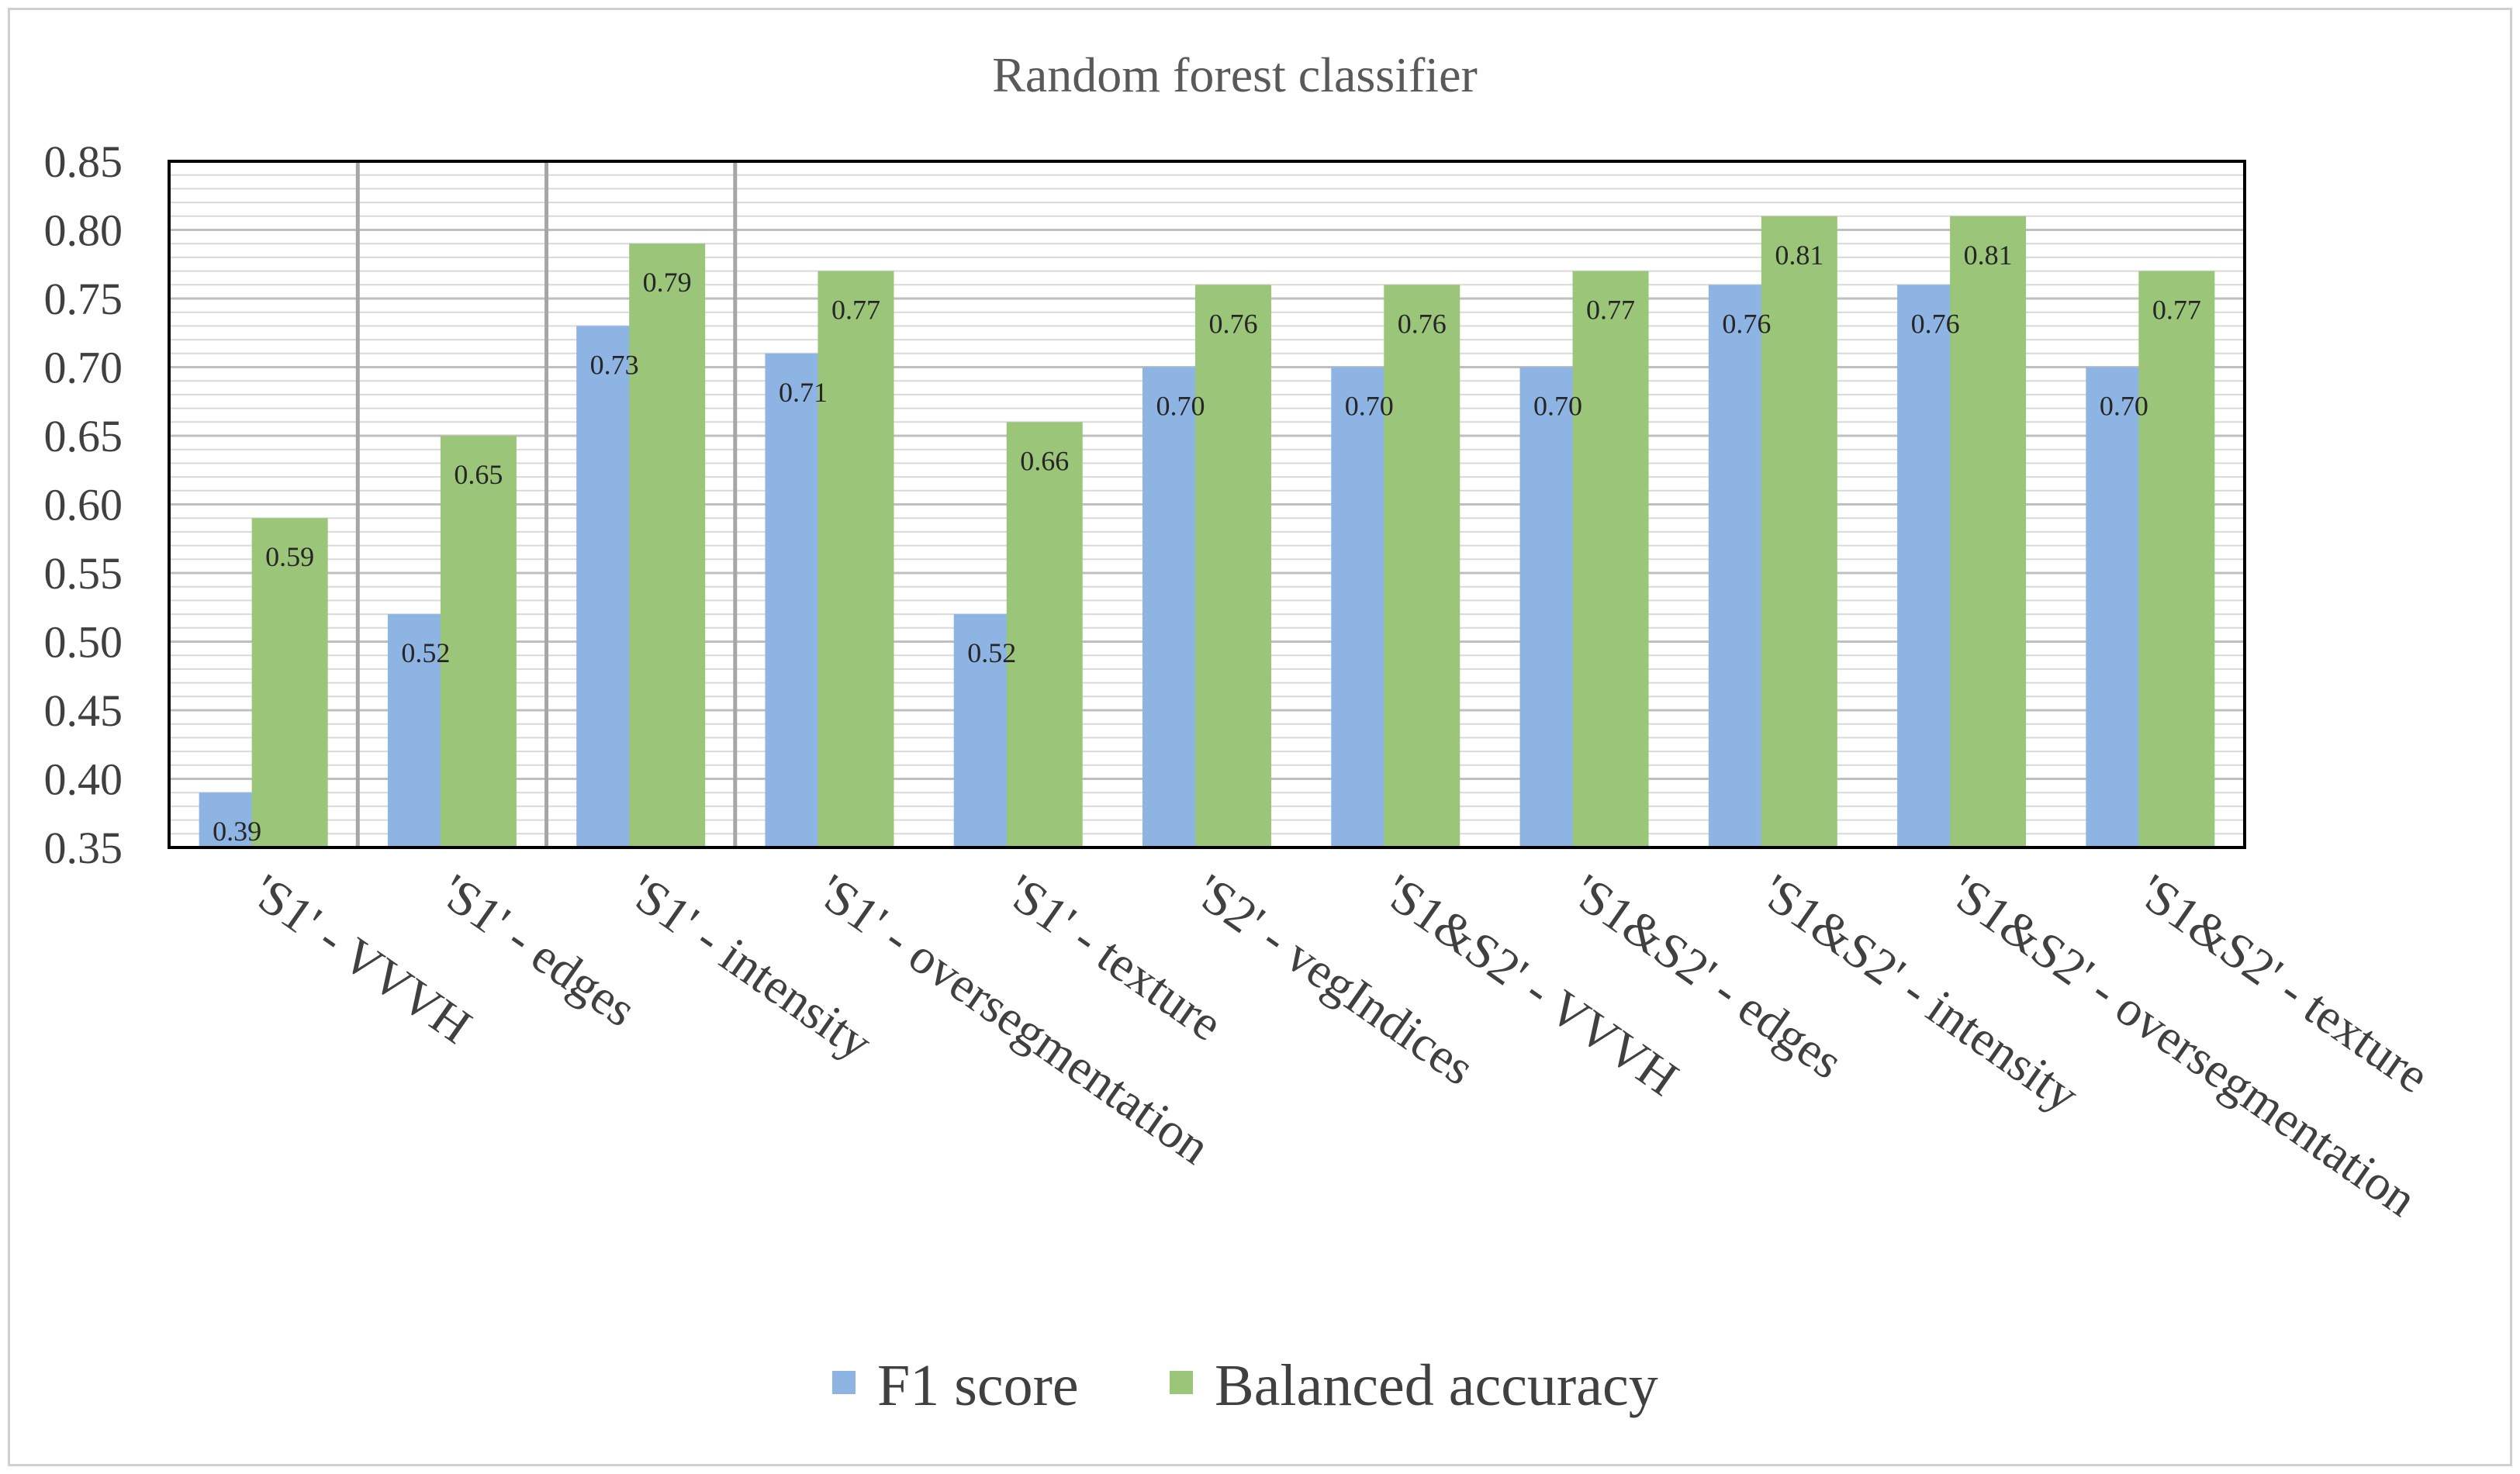 The image size is (2520, 1474). I want to click on y-tick-label: 0.35, so click(84, 848).